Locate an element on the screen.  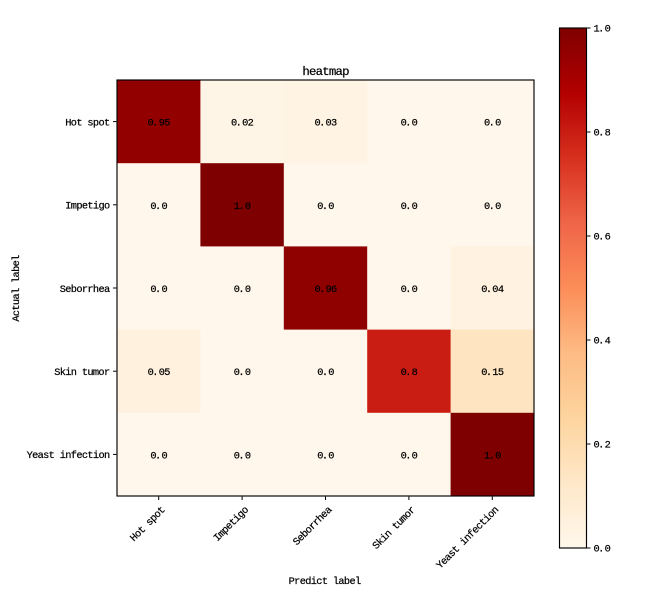
svg-text: Predict label is located at coordinates (325, 582).